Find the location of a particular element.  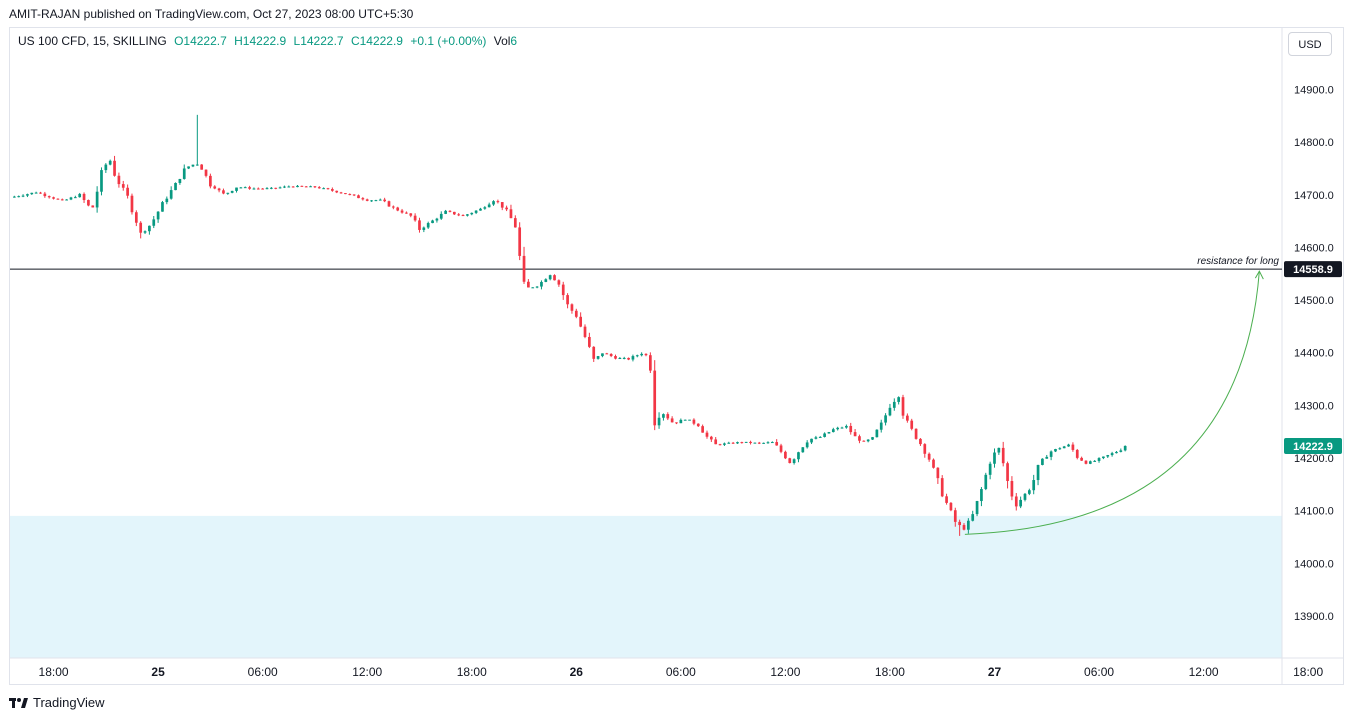

currency-button: USD is located at coordinates (1310, 44).